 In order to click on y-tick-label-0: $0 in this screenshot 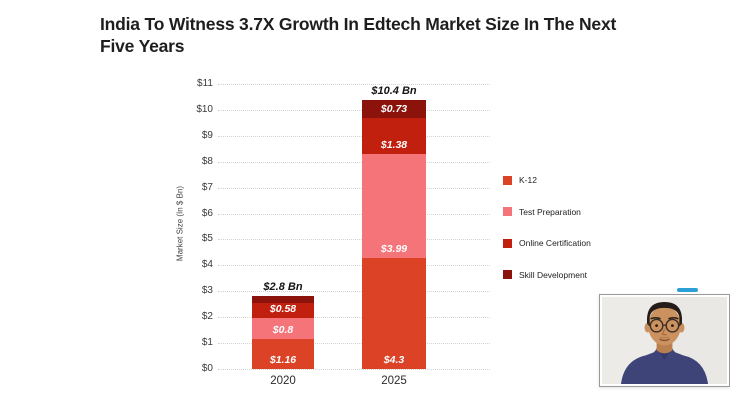, I will do `click(207, 368)`.